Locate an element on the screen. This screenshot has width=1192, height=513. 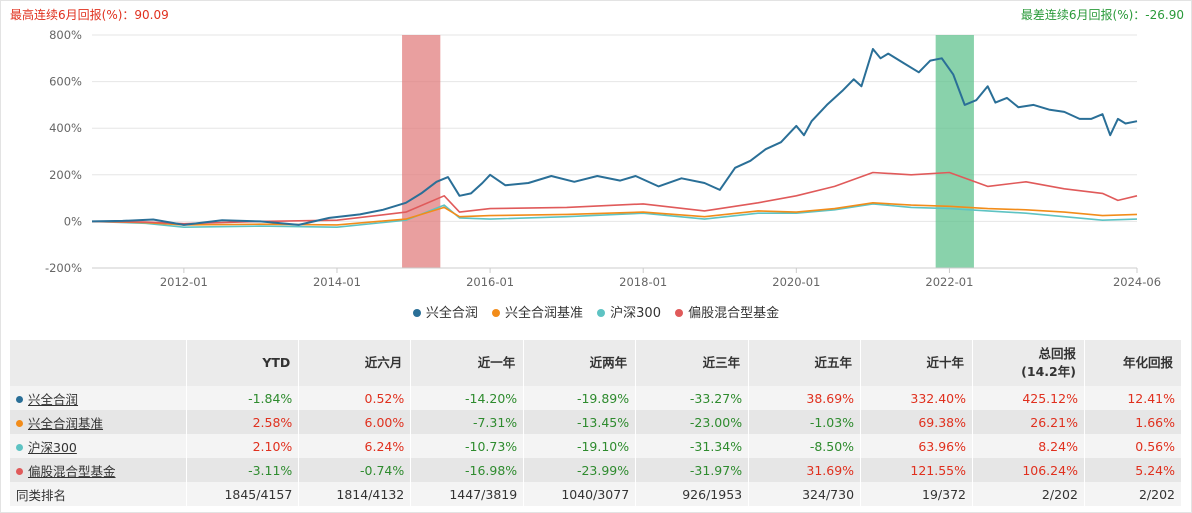
rank-cell: 926/1953 is located at coordinates (692, 494).